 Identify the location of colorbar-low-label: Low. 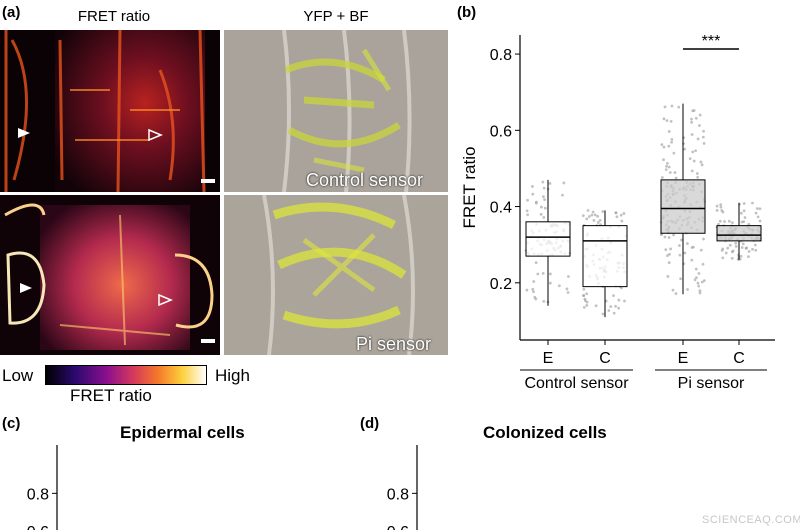
(18, 375).